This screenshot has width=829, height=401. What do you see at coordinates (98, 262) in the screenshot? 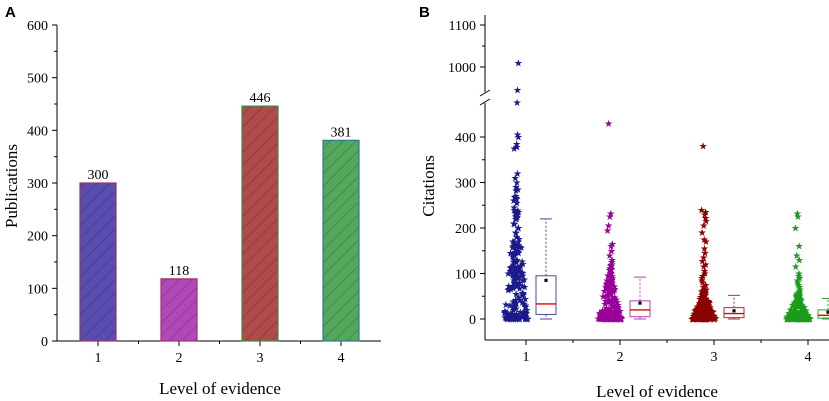
I see `bar-hatch` at bounding box center [98, 262].